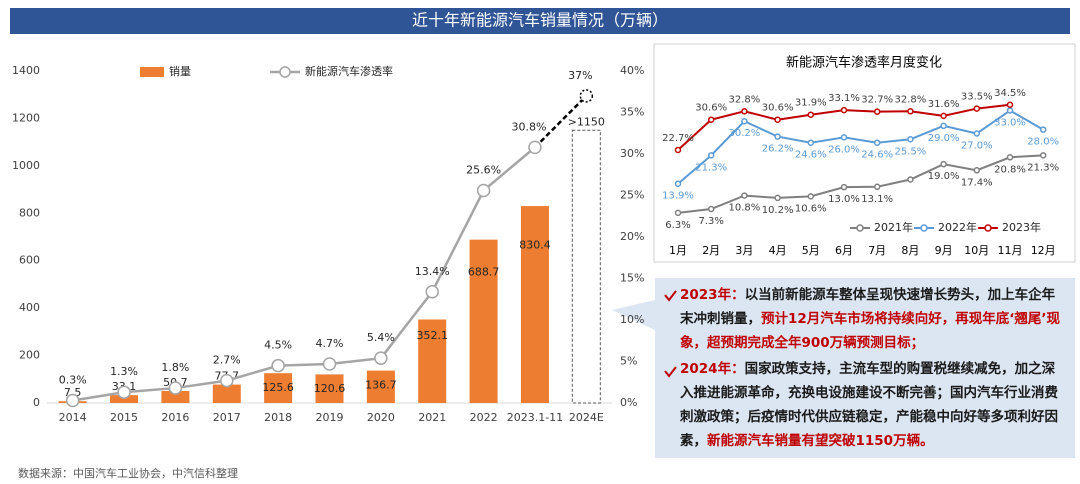 The height and width of the screenshot is (484, 1080). I want to click on line-label: 0.3%, so click(73, 380).